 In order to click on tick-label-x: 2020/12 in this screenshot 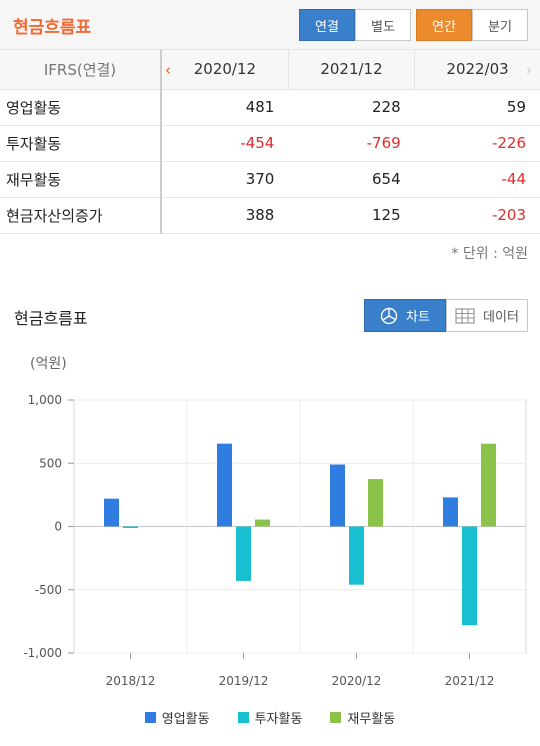, I will do `click(357, 681)`.